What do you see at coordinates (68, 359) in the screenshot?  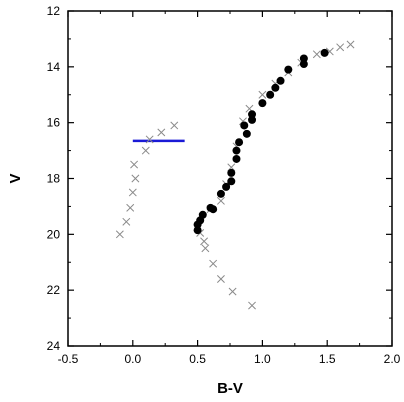 I see `x-tick-label: -0.5` at bounding box center [68, 359].